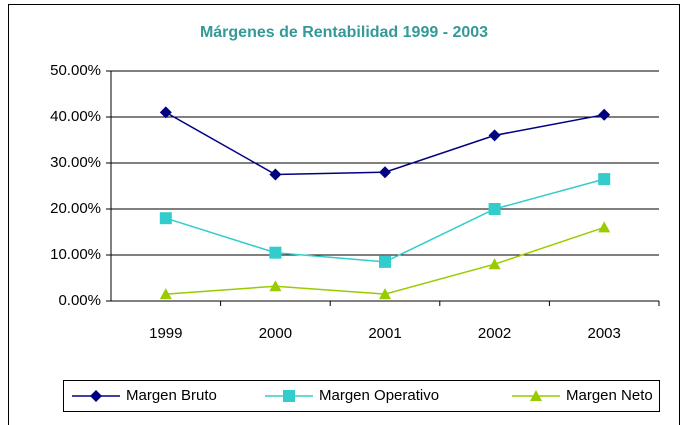  I want to click on y-tick-label: 30.00%, so click(75, 162).